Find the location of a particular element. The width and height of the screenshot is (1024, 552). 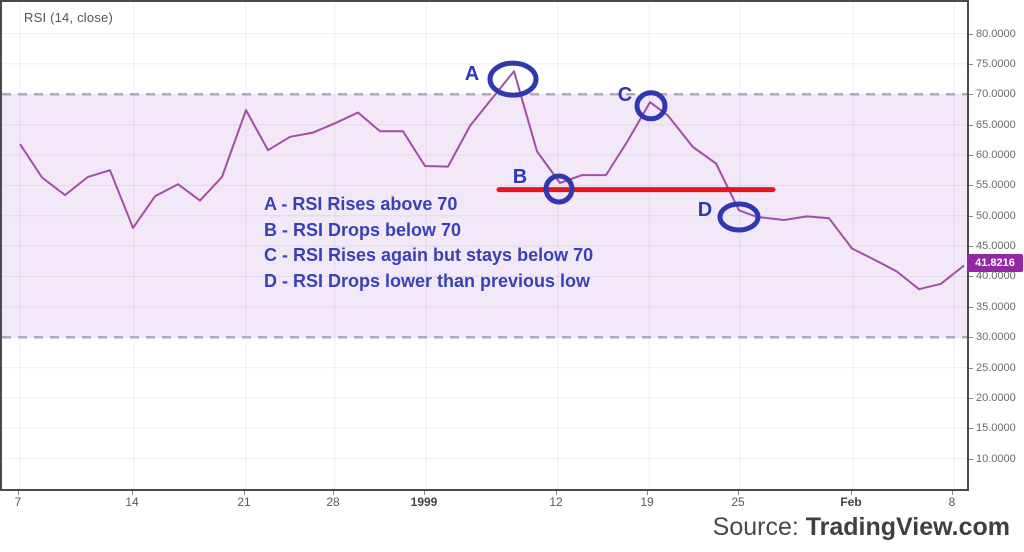

marker-letter-d: D is located at coordinates (705, 210).